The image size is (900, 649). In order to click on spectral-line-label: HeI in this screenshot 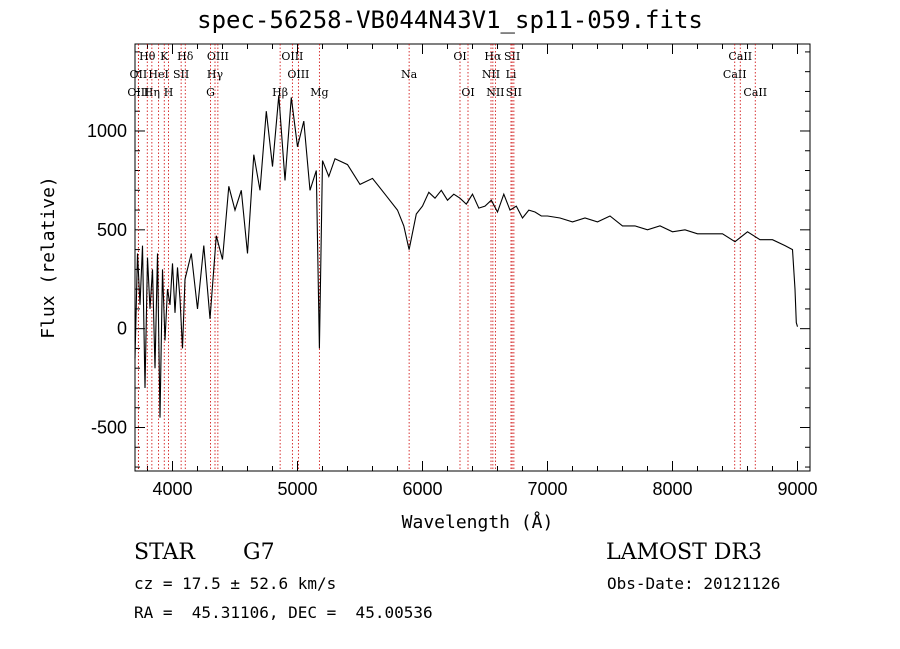, I will do `click(158, 74)`.